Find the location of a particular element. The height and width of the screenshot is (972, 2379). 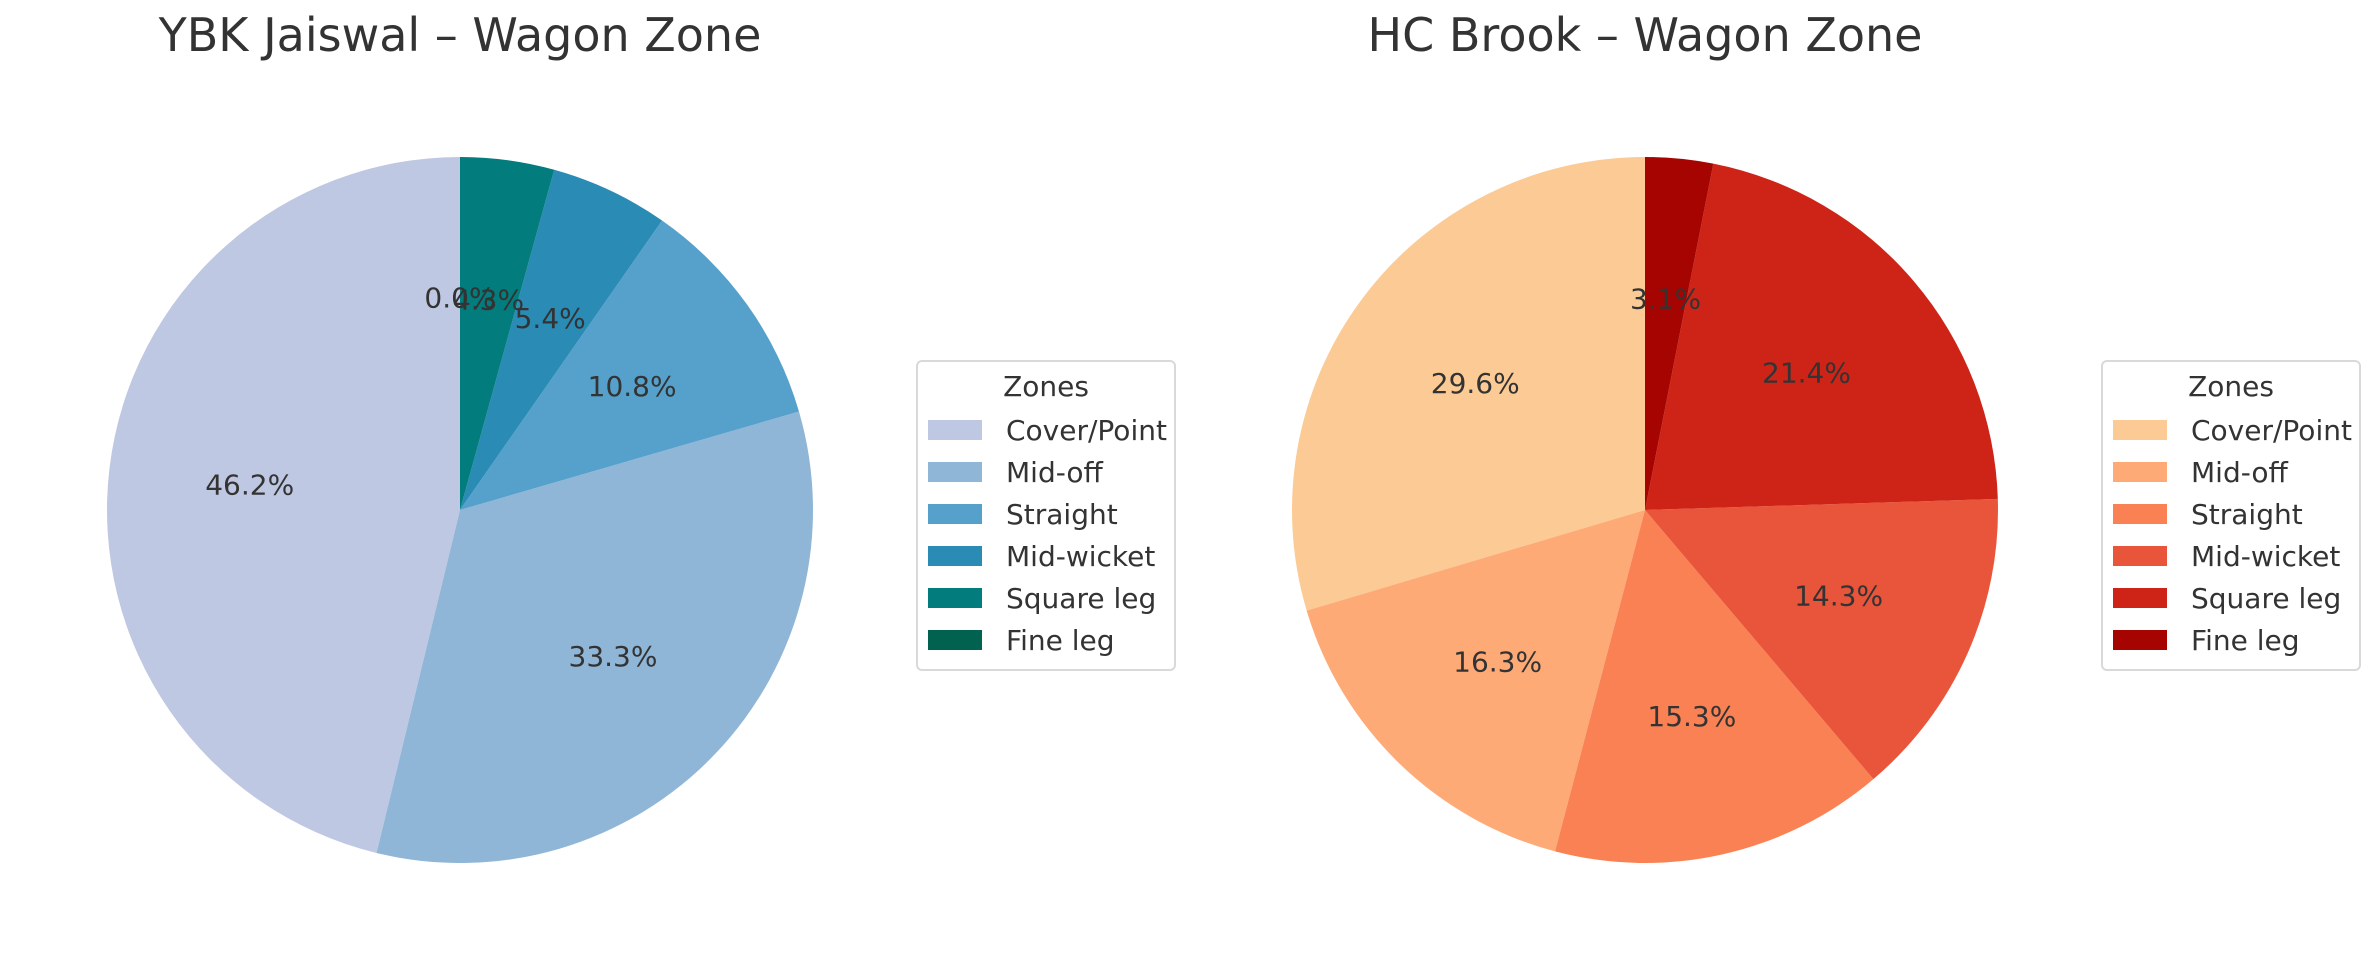

pie-label-mid-wicket: 14.3% is located at coordinates (1838, 595).